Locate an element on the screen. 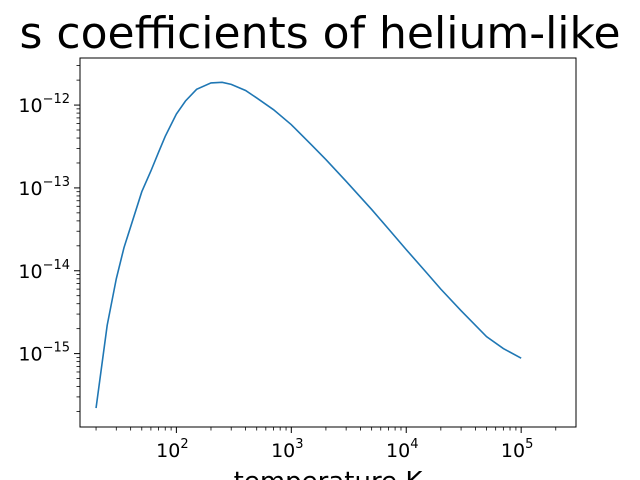 This screenshot has height=480, width=640. x-tick-label-0: 10² is located at coordinates (172, 449).